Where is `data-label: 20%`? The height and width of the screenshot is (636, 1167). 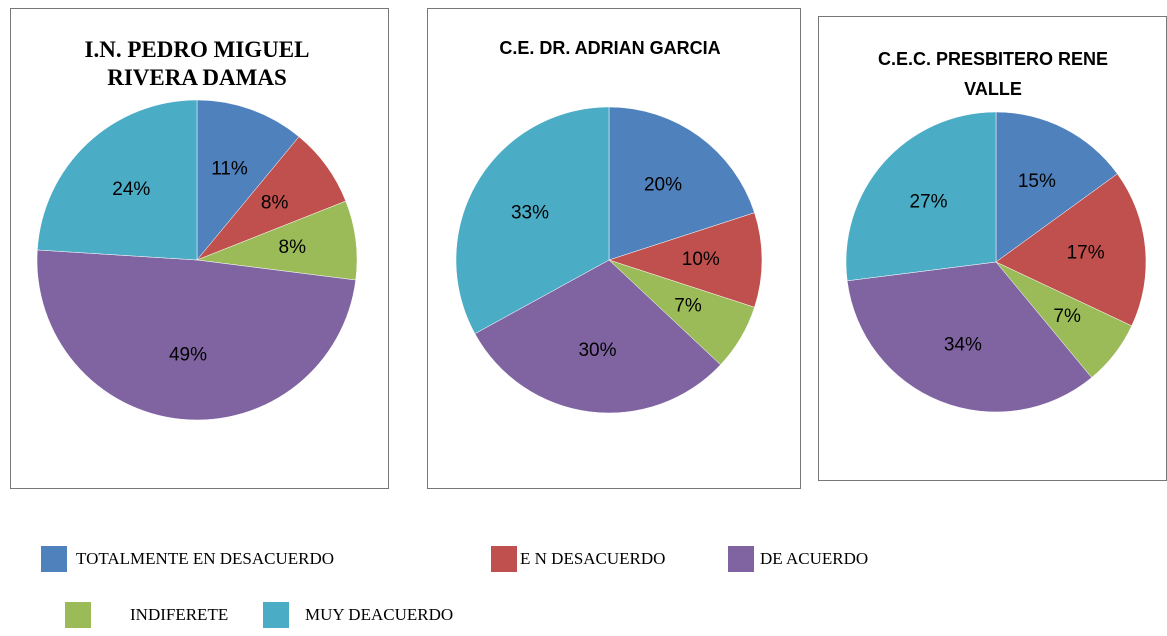
data-label: 20% is located at coordinates (663, 185).